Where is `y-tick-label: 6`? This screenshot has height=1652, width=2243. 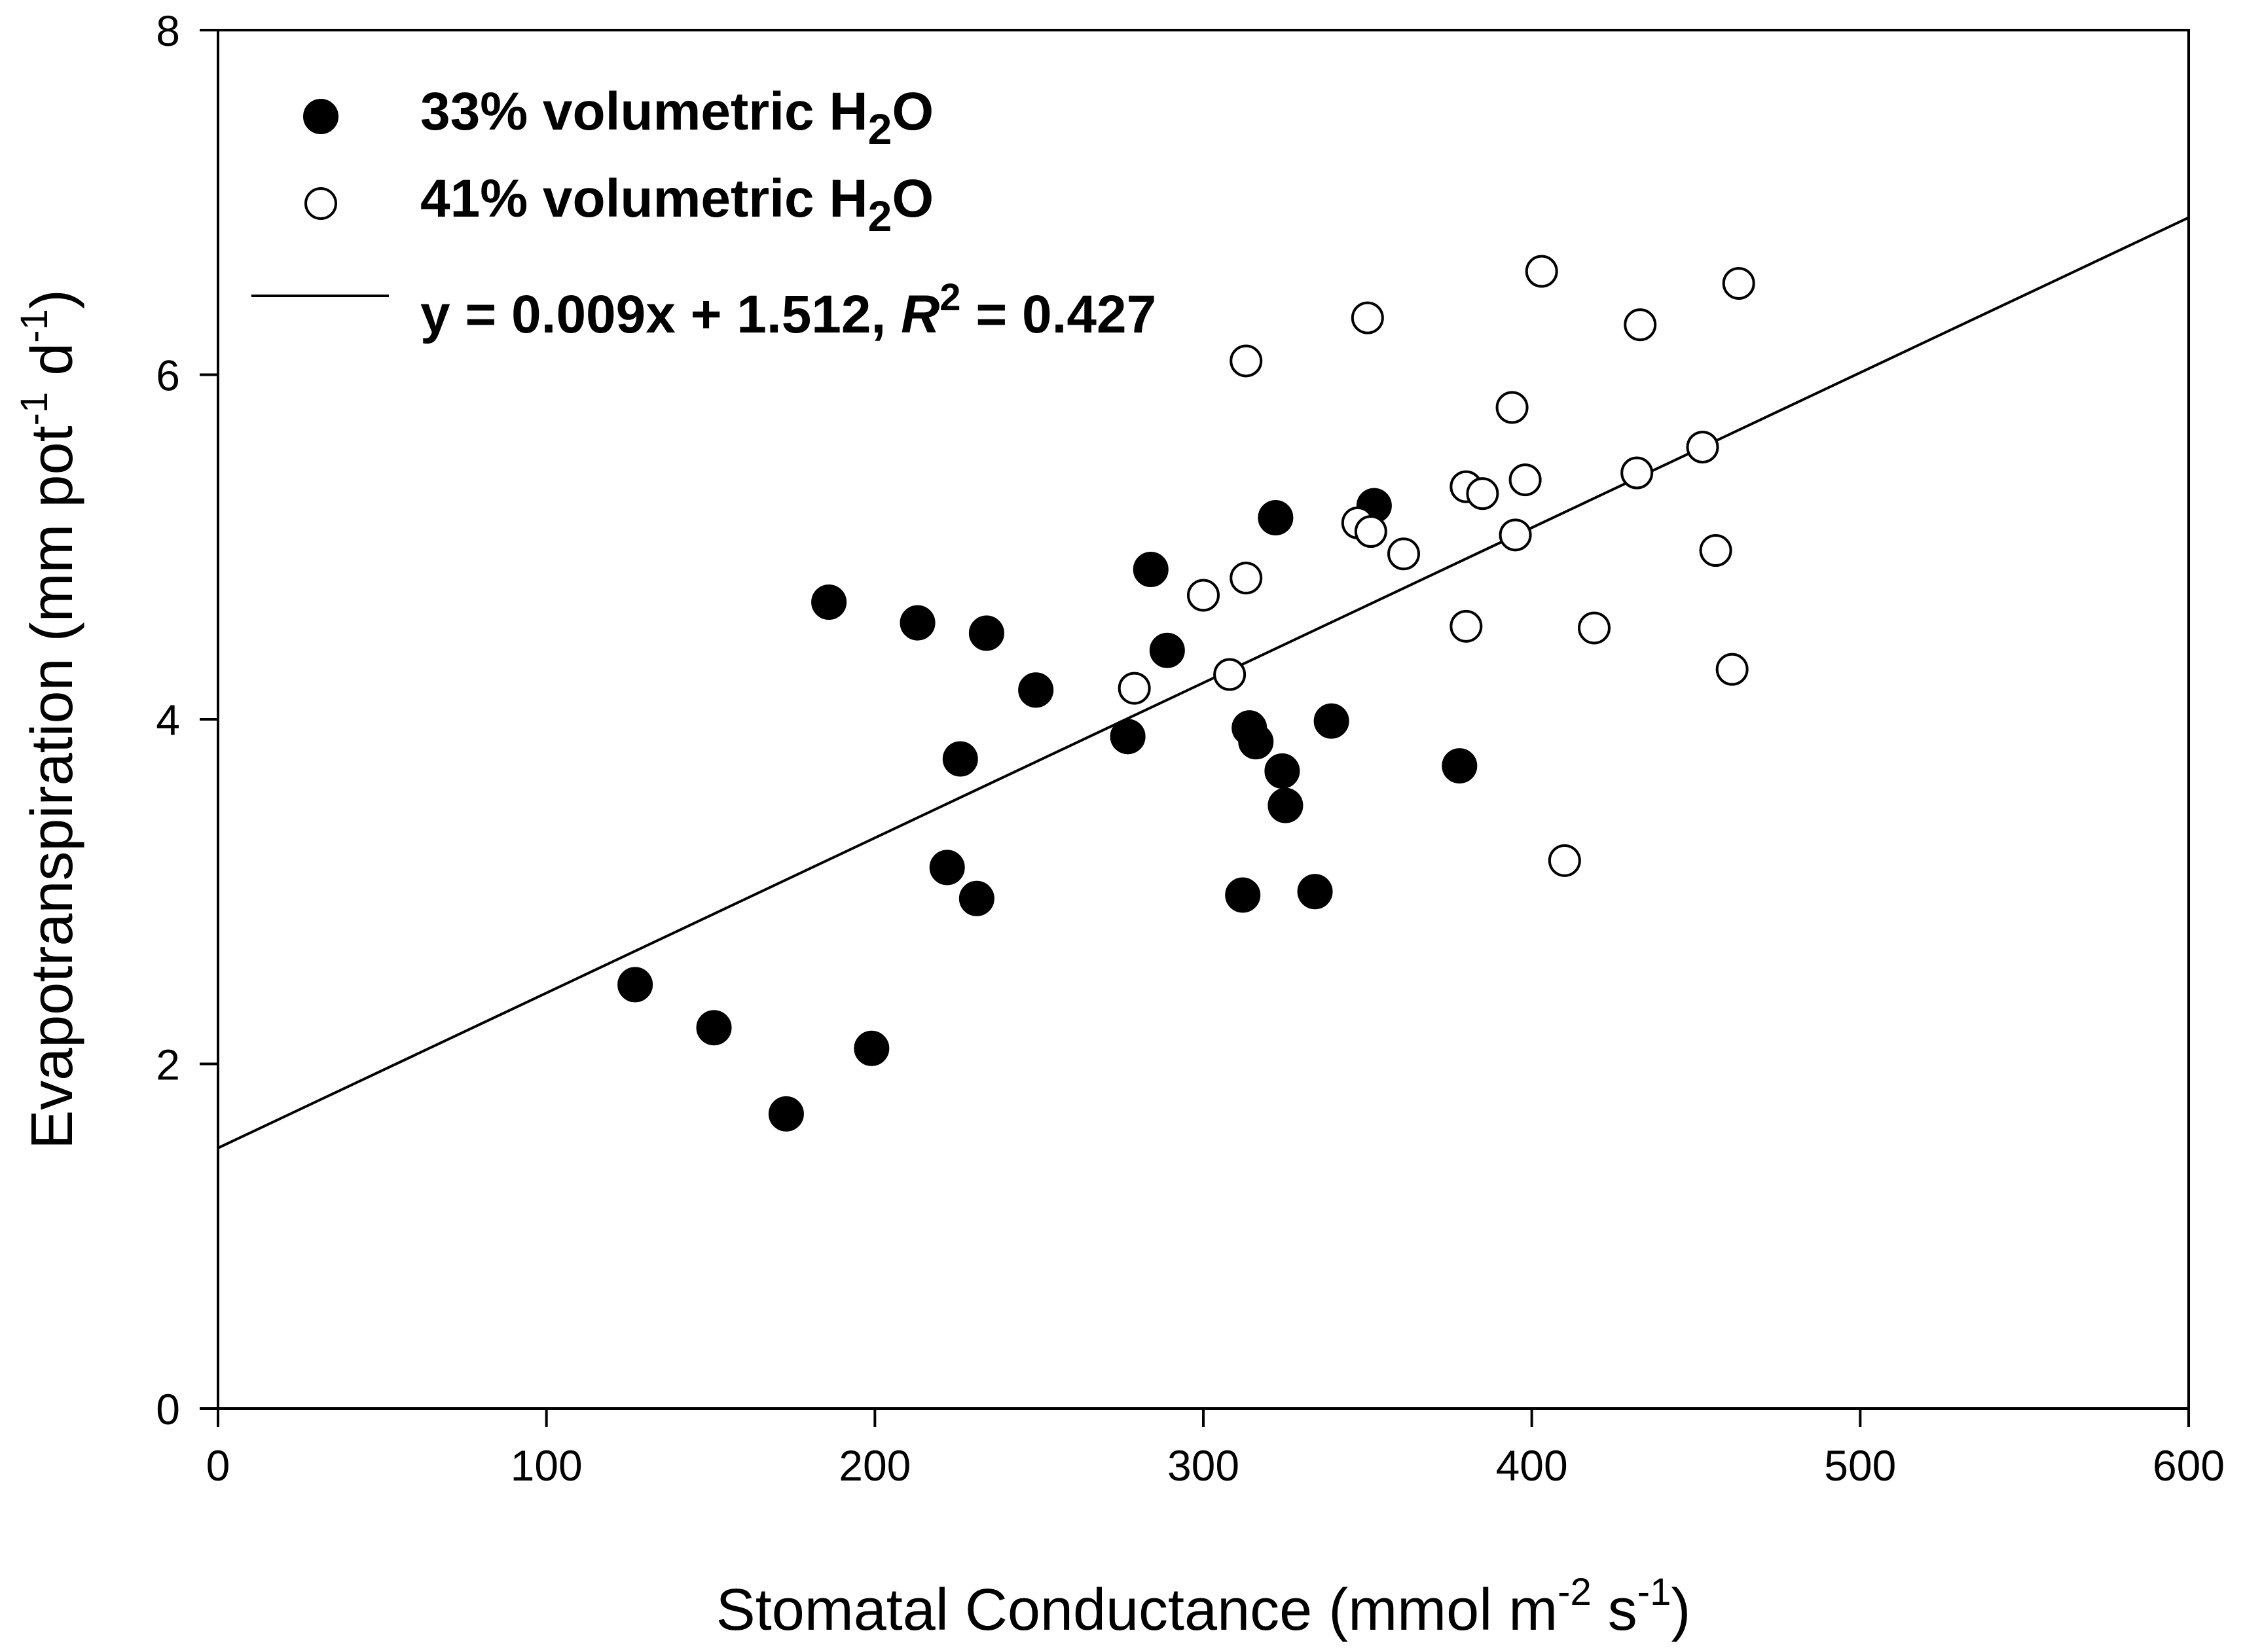
y-tick-label: 6 is located at coordinates (168, 375).